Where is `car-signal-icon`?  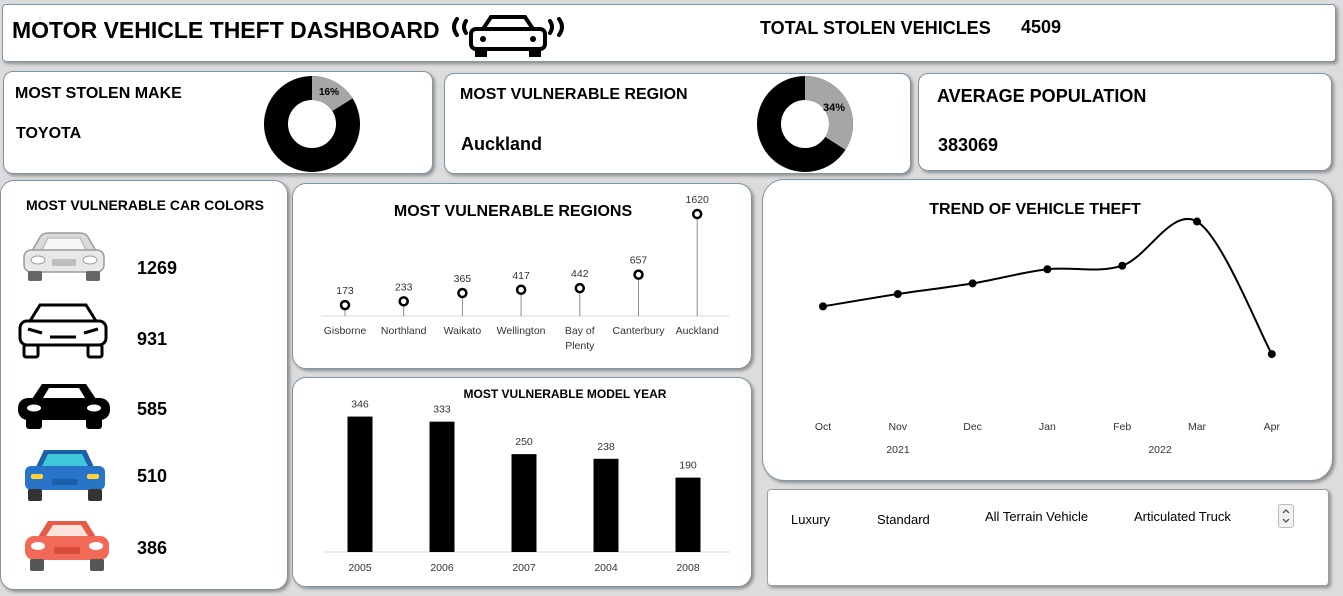 car-signal-icon is located at coordinates (508, 36).